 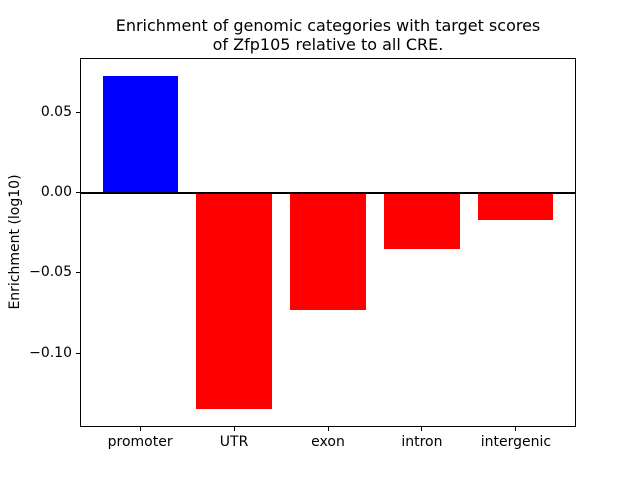 I want to click on x-tick-exon, so click(x=328, y=429).